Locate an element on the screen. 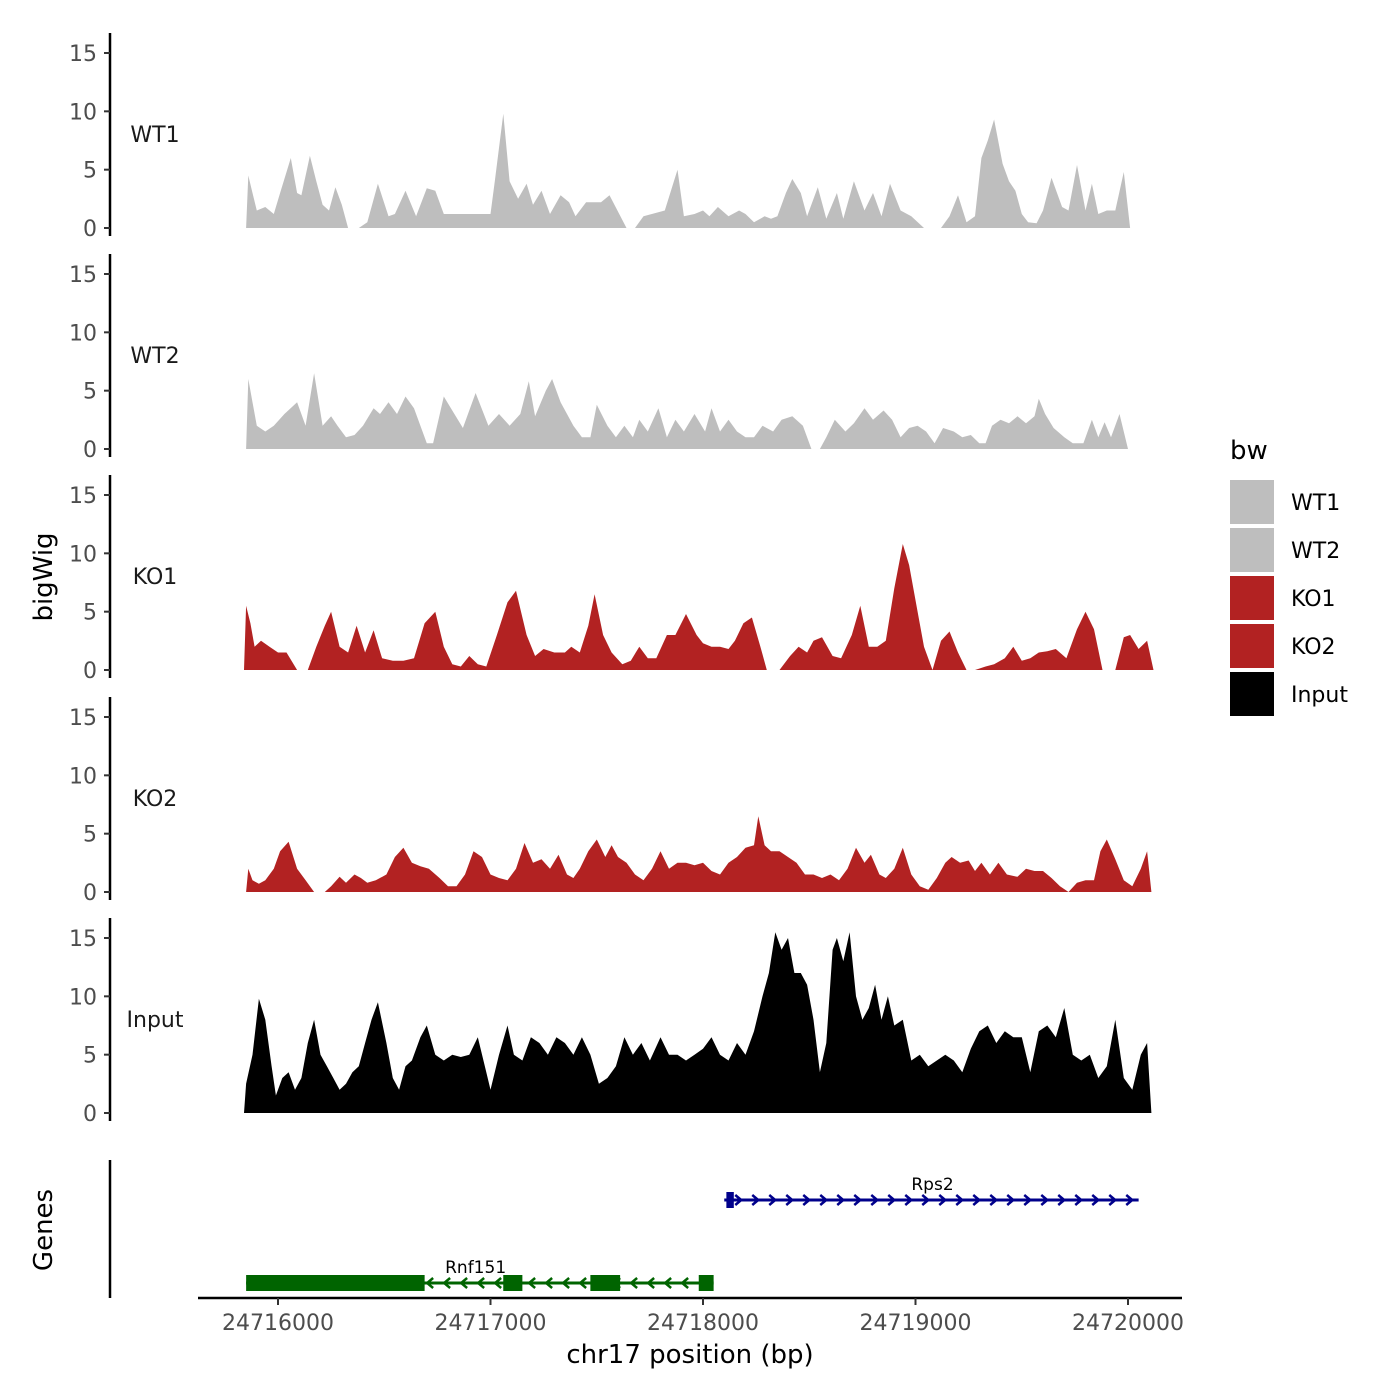 The width and height of the screenshot is (1400, 1400). genes-track-label: Genes is located at coordinates (44, 1230).